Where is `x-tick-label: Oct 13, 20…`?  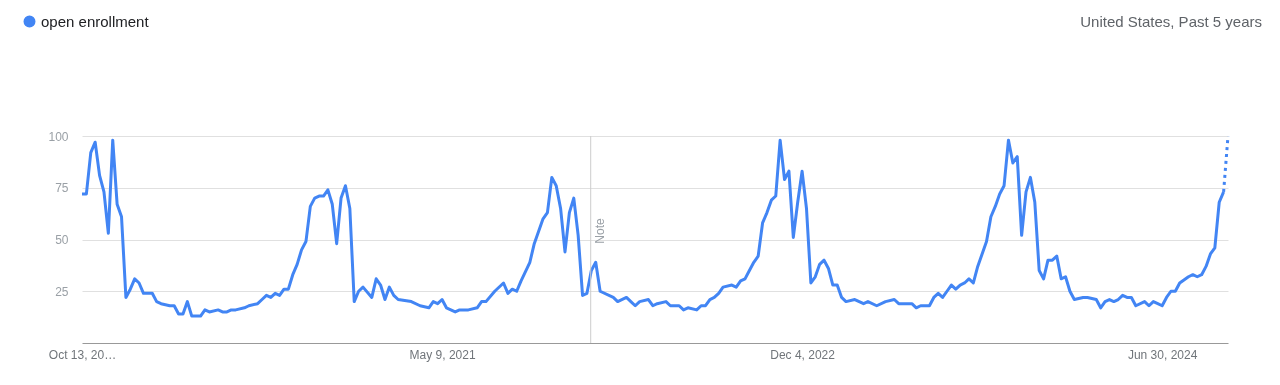 x-tick-label: Oct 13, 20… is located at coordinates (82, 354).